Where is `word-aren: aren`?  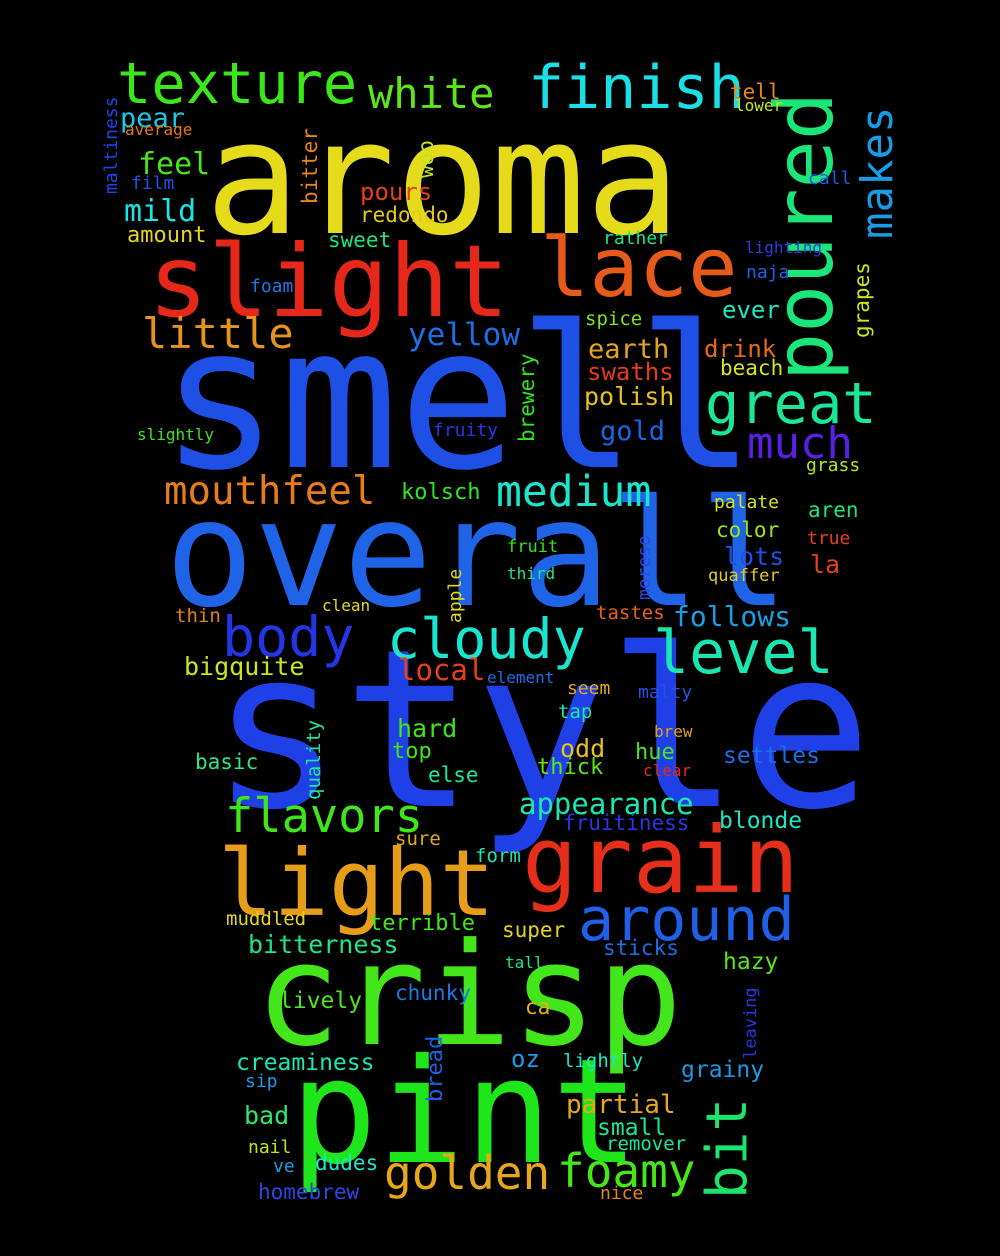 word-aren: aren is located at coordinates (833, 510).